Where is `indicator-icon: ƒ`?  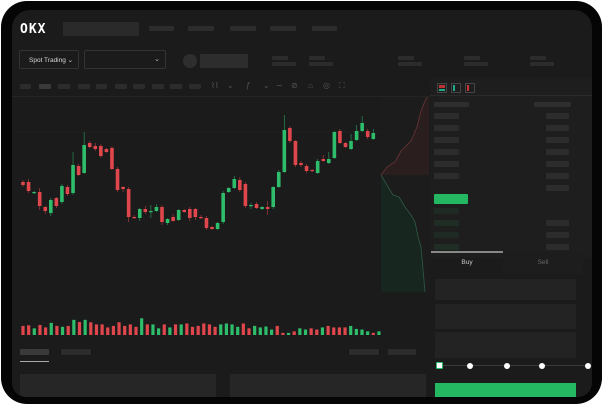
indicator-icon: ƒ is located at coordinates (248, 85).